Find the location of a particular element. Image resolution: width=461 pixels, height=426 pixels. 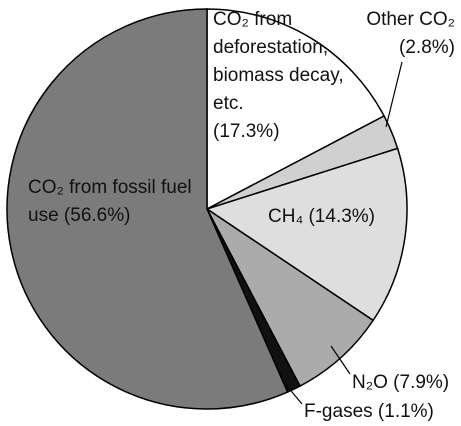

slice-label: N₂O (7.9%) is located at coordinates (406, 383).